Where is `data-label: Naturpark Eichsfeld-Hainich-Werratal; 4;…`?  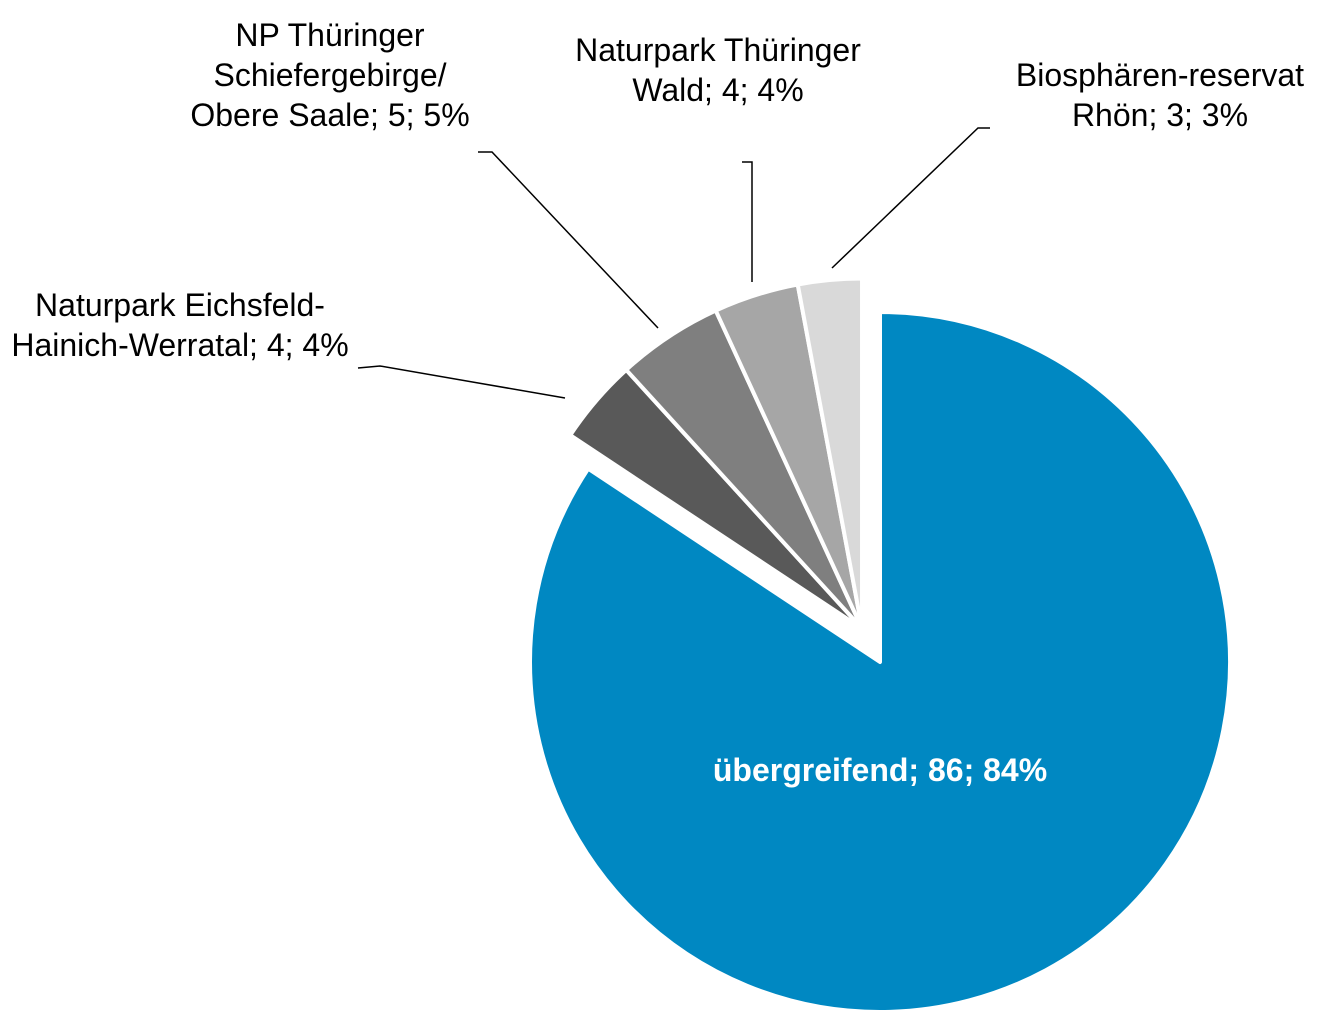
data-label: Naturpark Eichsfeld-Hainich-Werratal; 4;… is located at coordinates (180, 325).